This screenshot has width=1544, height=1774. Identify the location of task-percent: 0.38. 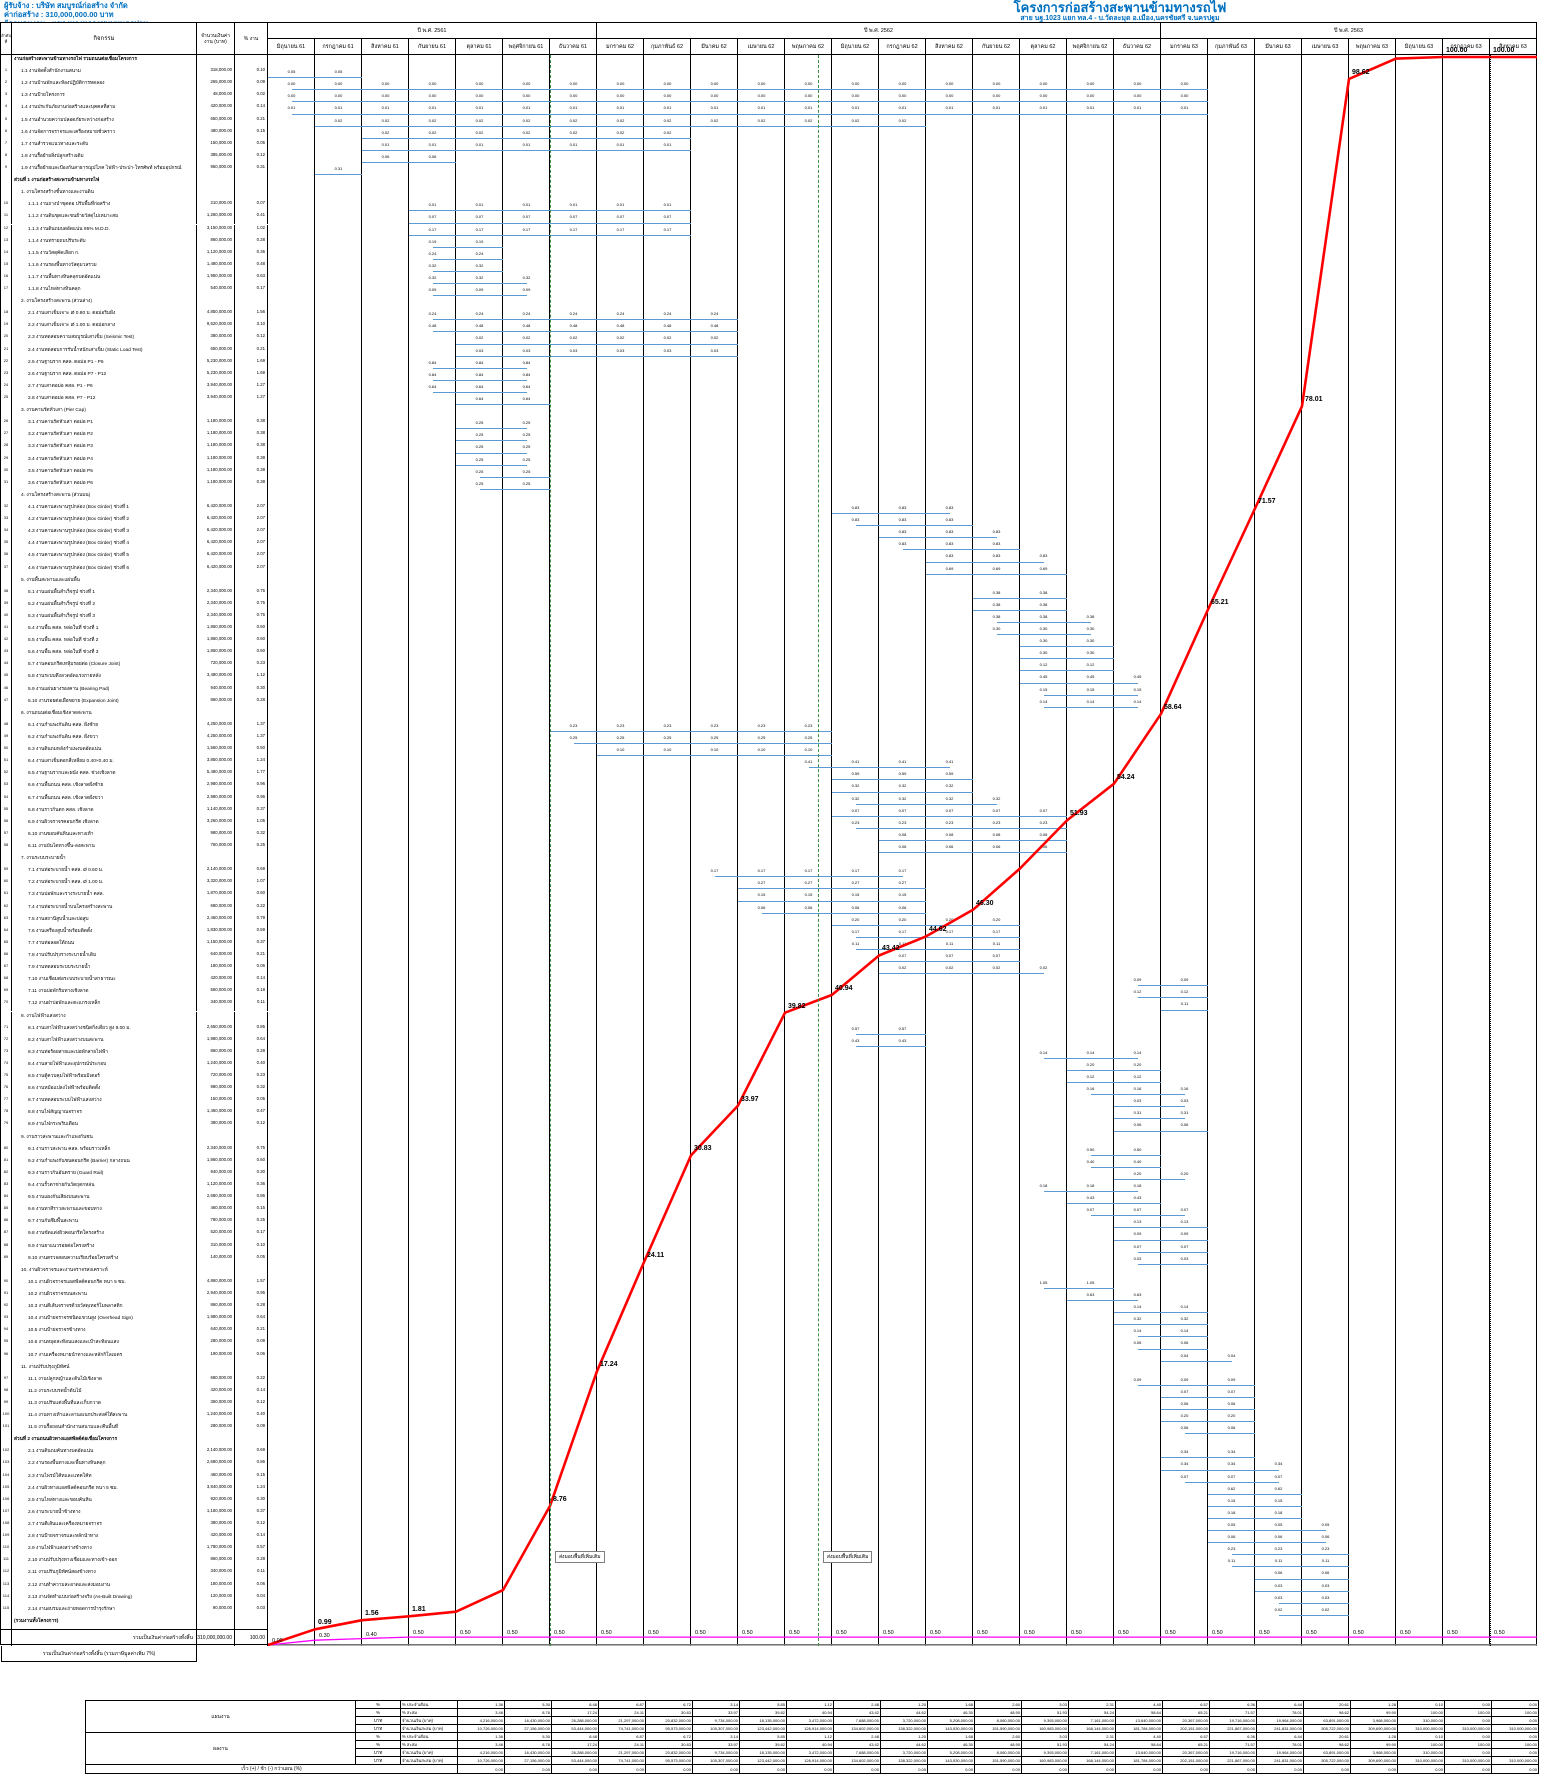
(251, 424).